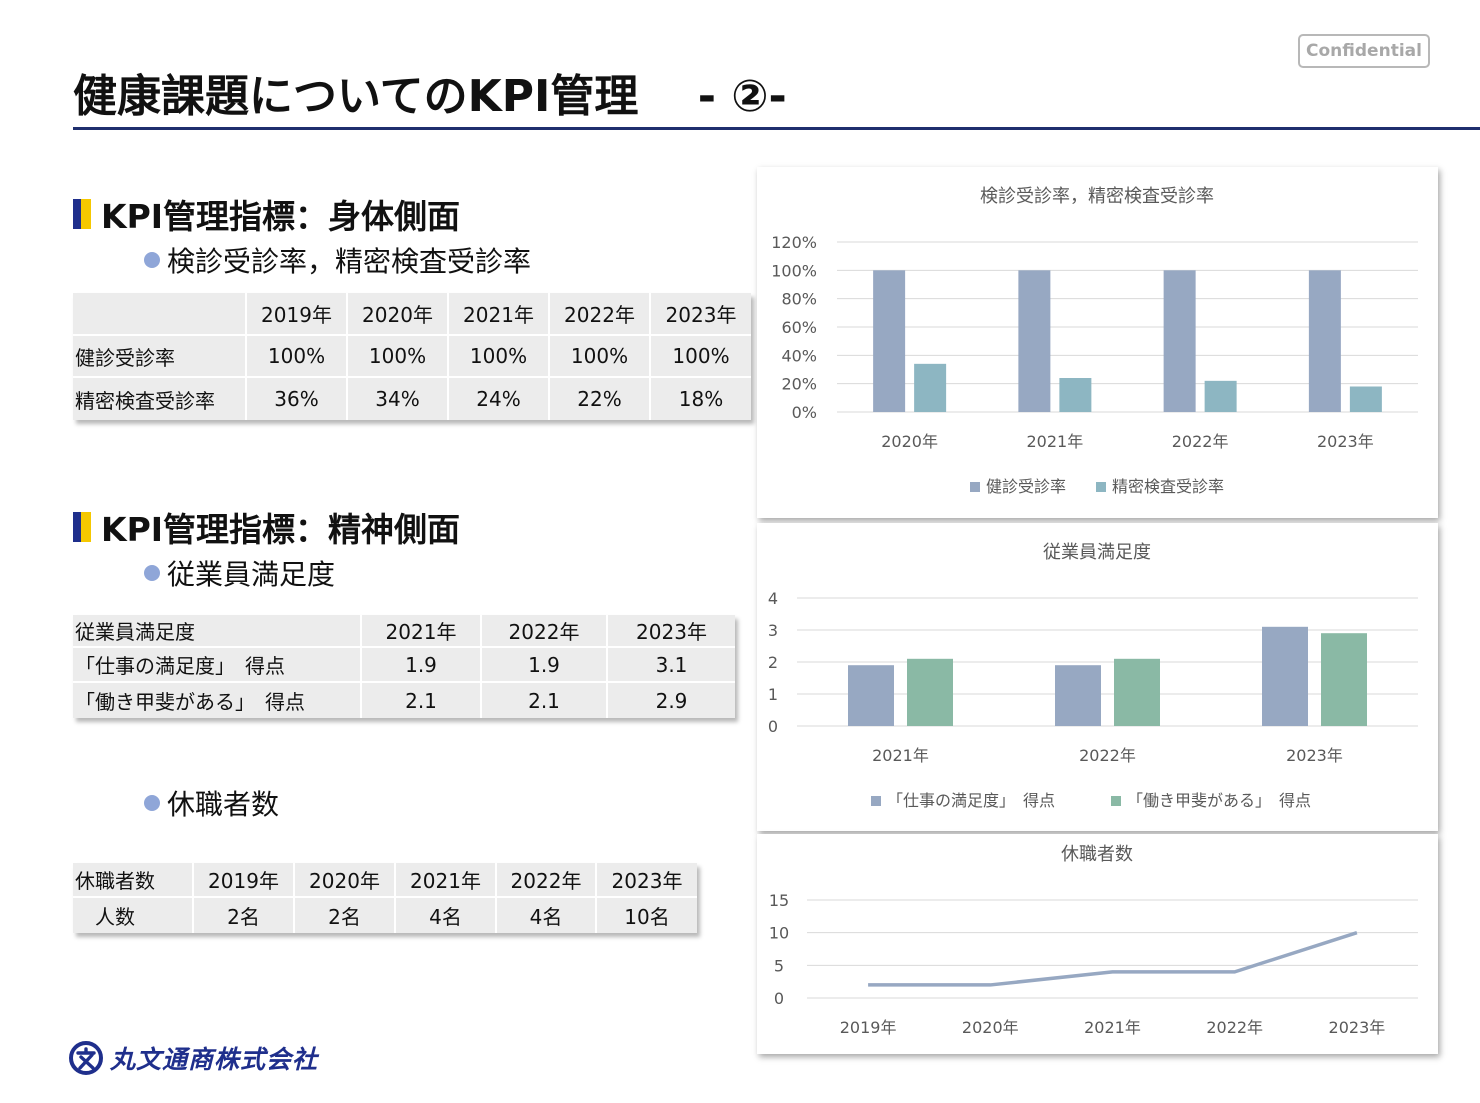  I want to click on y-tick-label: 40%, so click(799, 355).